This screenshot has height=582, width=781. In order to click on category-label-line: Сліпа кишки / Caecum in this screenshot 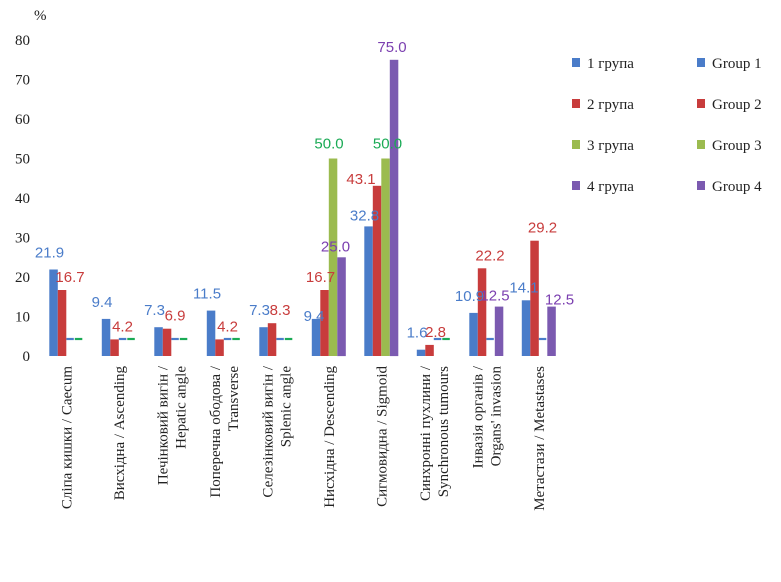, I will do `click(67, 437)`.